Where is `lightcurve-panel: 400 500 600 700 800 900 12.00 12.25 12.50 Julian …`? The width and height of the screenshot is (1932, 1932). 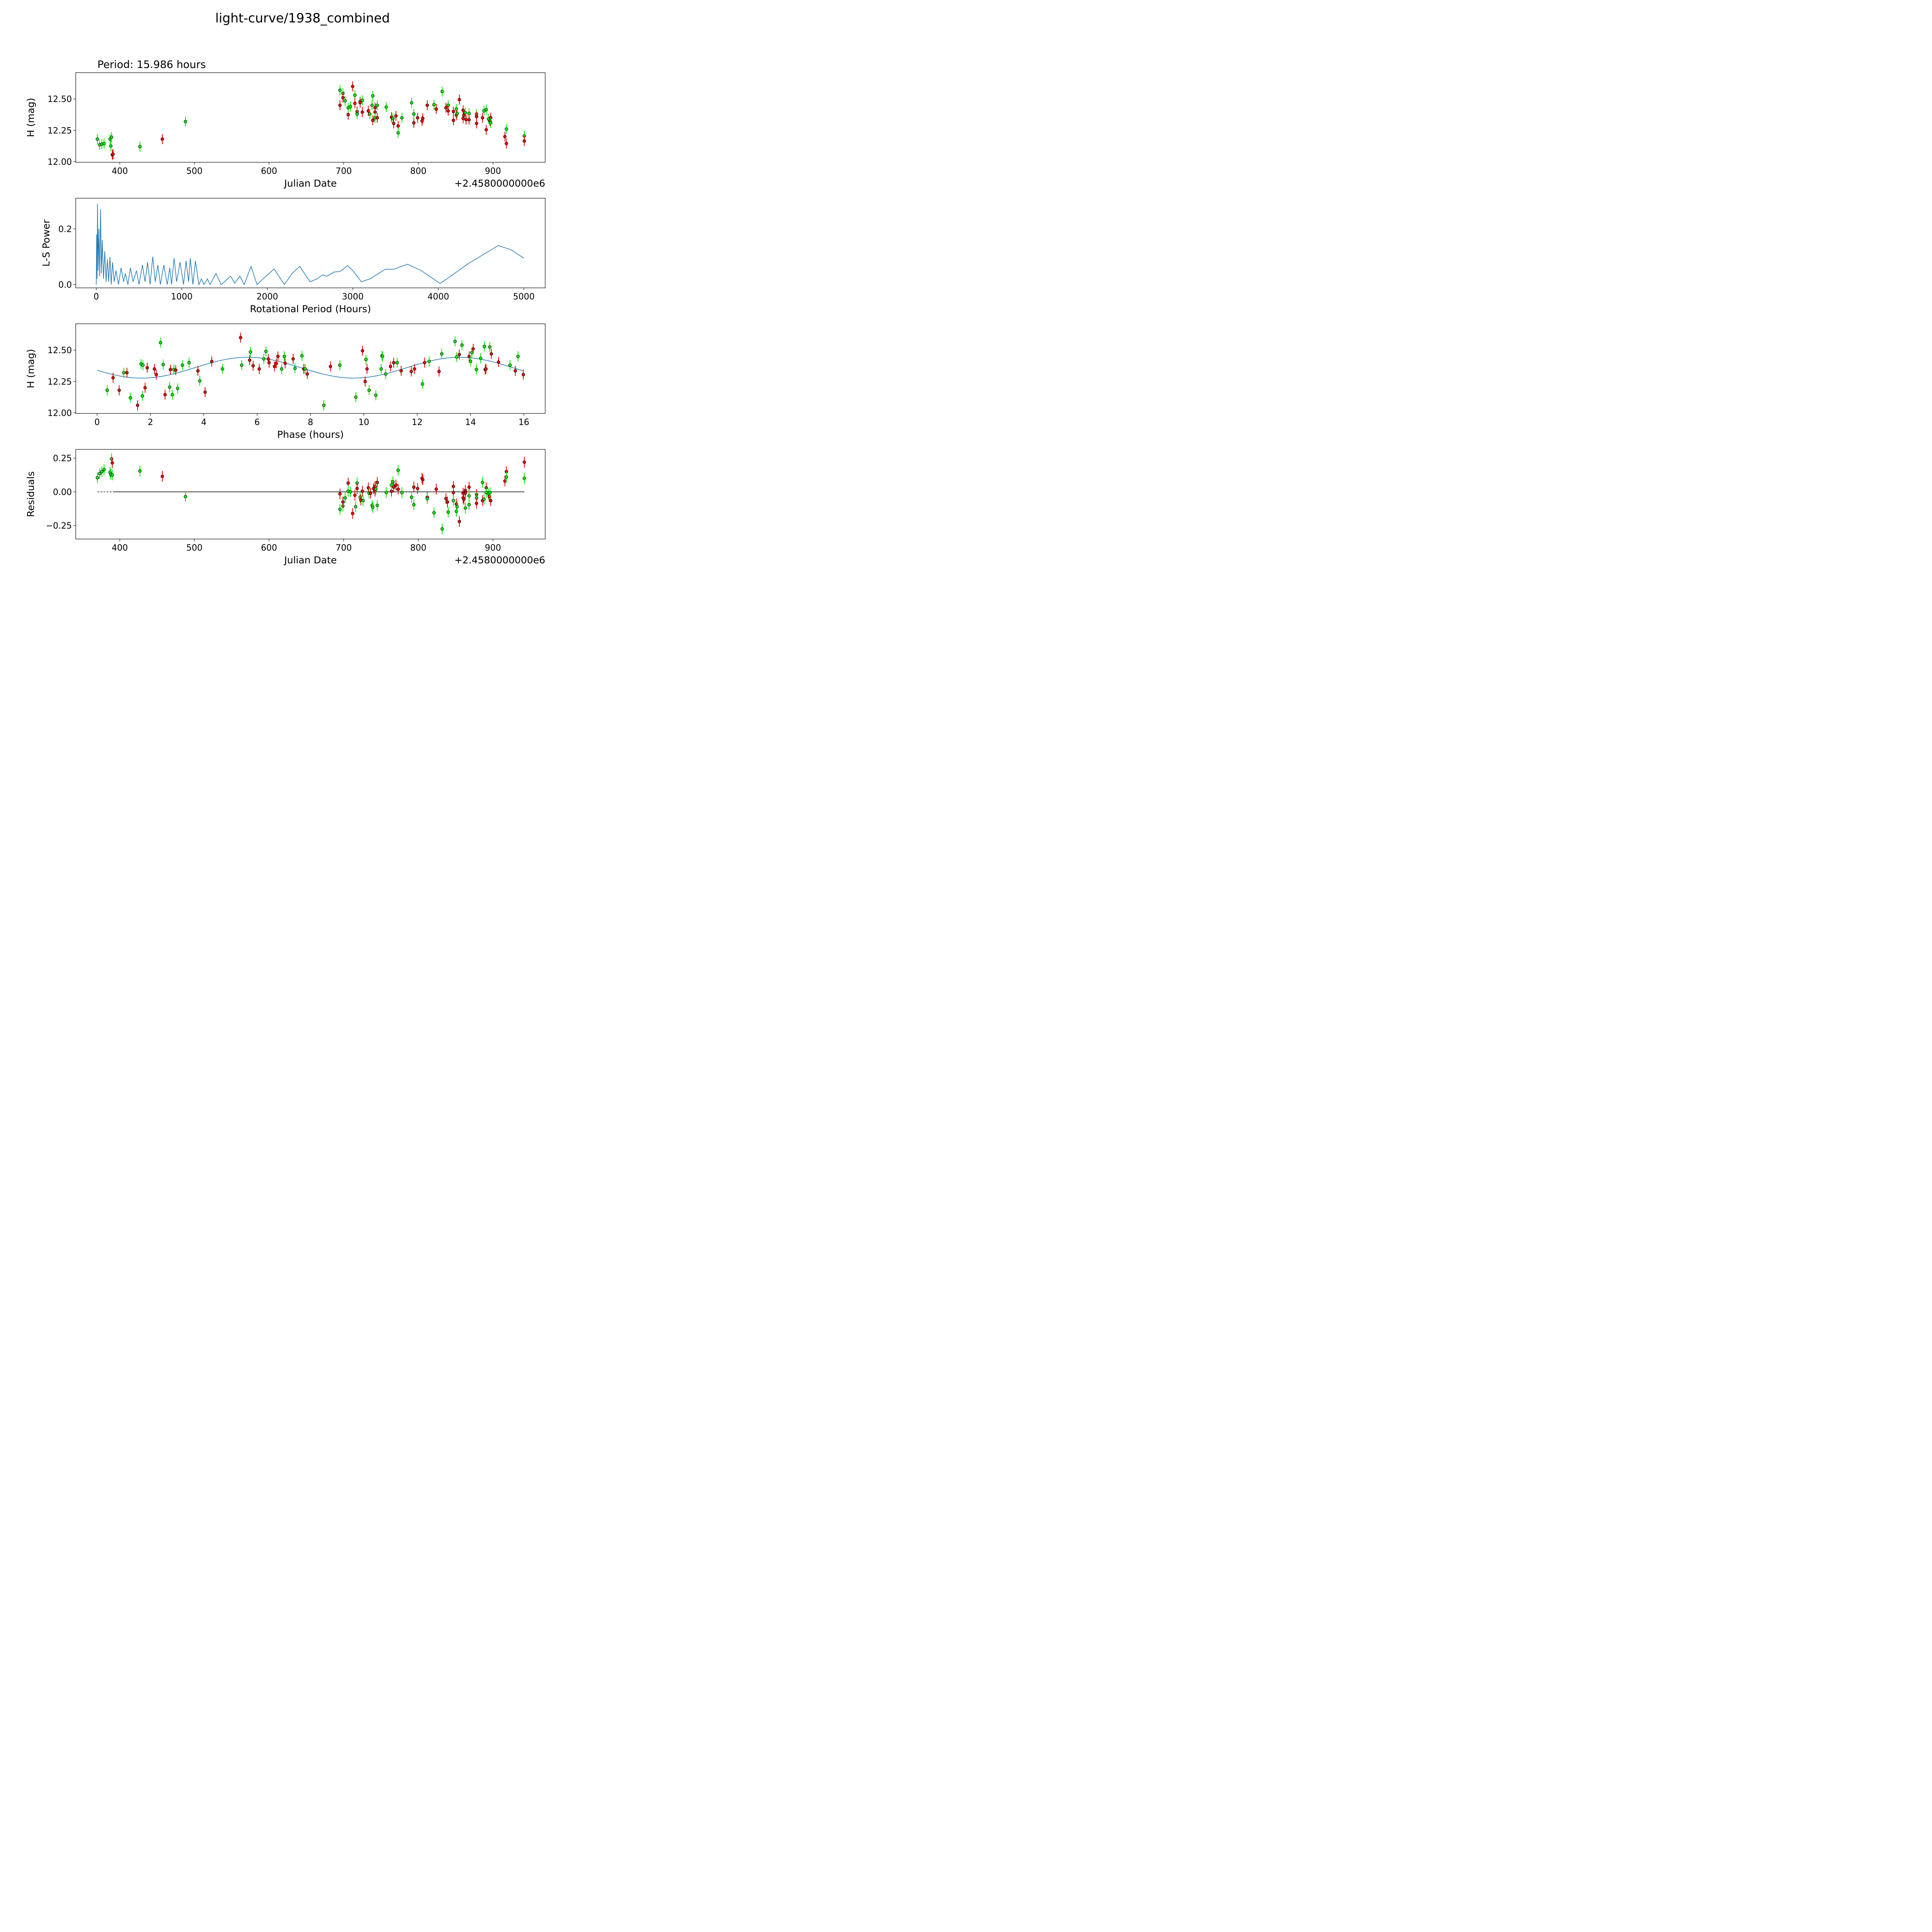 lightcurve-panel: 400 500 600 700 800 900 12.00 12.25 12.50 Julian … is located at coordinates (285, 130).